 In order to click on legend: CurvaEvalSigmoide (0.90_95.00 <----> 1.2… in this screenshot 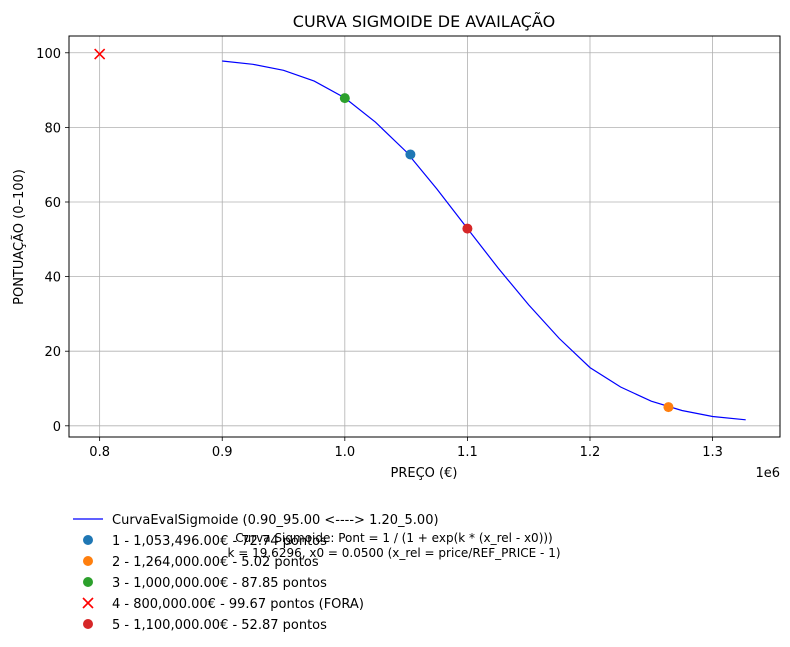, I will do `click(256, 573)`.